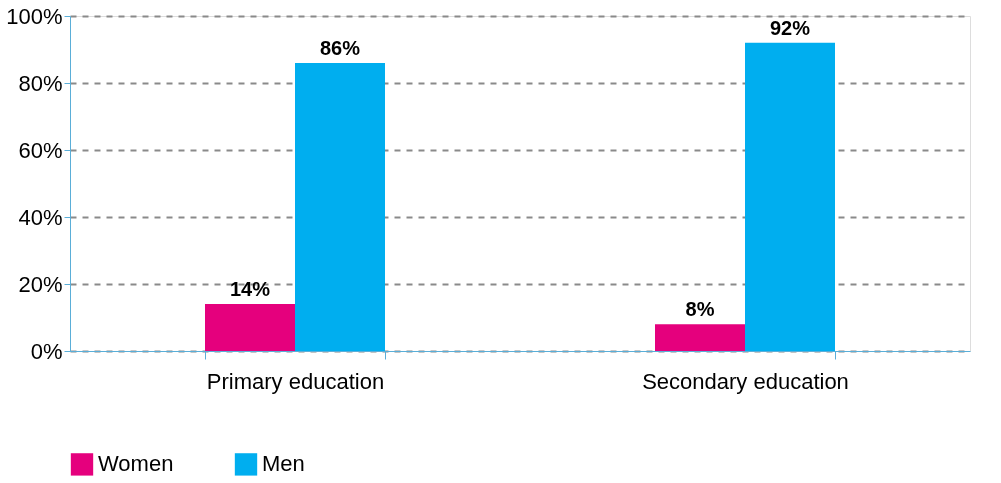  Describe the element at coordinates (46, 351) in the screenshot. I see `y-tick-label: 0%` at that location.